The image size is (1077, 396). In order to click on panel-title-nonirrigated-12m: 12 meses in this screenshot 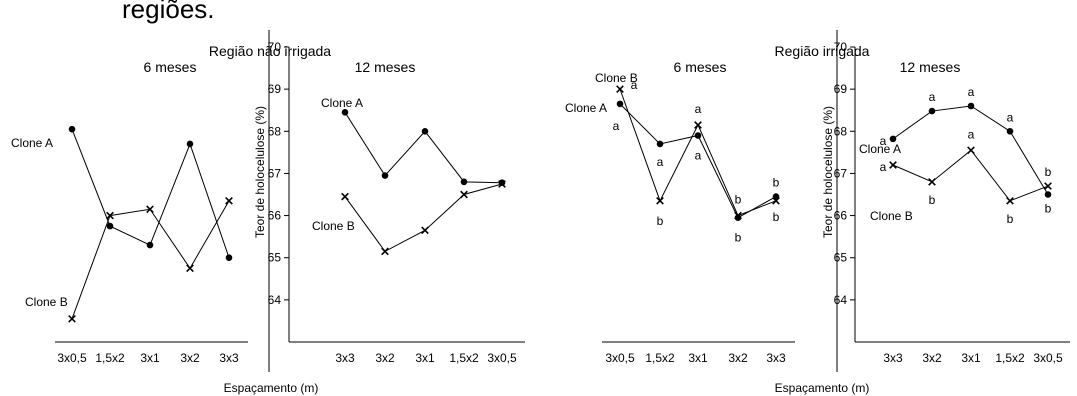, I will do `click(385, 67)`.